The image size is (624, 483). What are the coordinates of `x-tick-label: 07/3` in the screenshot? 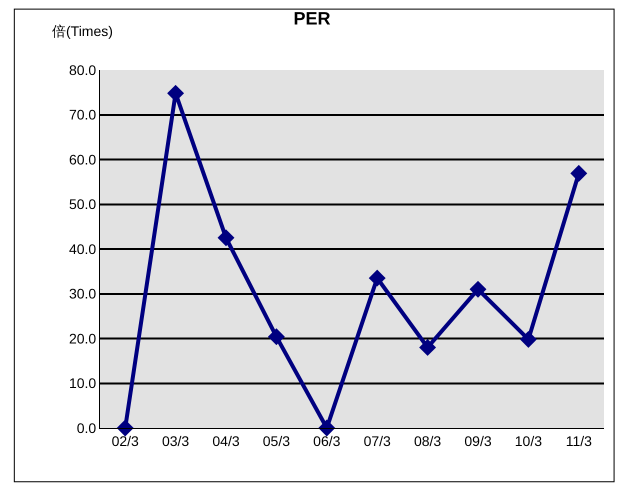 It's located at (378, 440).